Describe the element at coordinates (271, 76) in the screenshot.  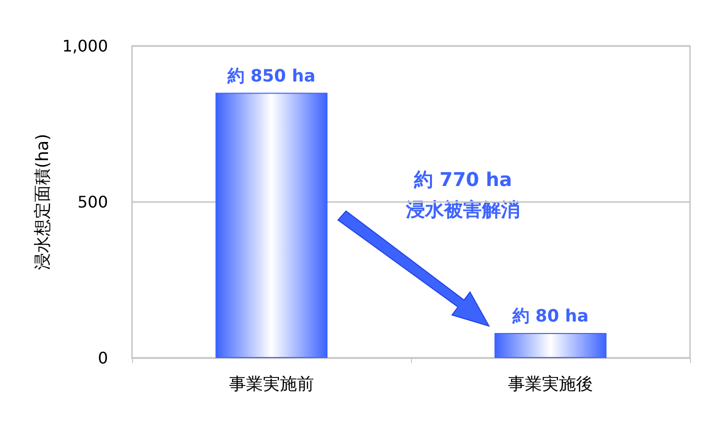
I see `data-label: 約 850 ha` at that location.